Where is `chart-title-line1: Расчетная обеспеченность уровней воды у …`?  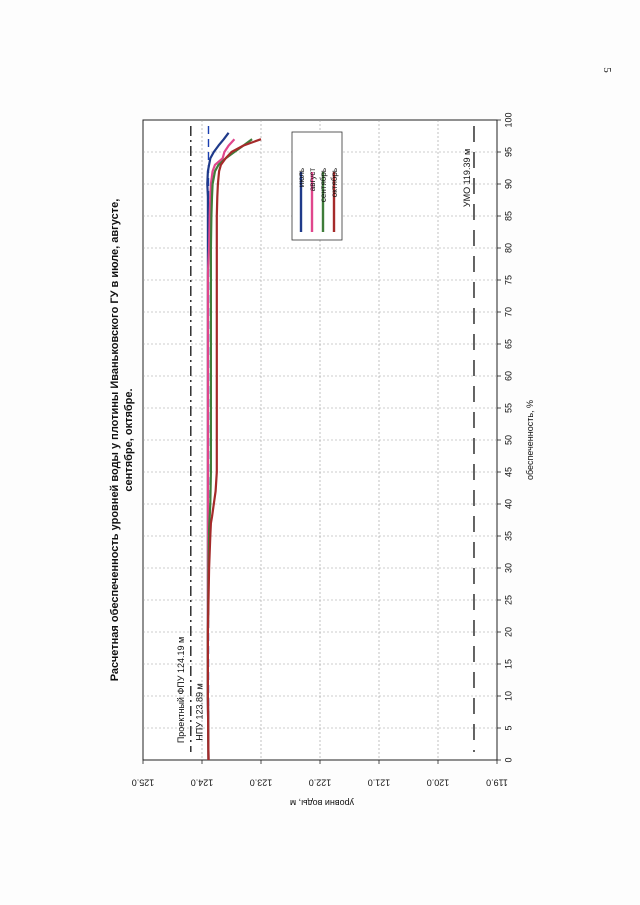
chart-title-line1: Расчетная обеспеченность уровней воды у … is located at coordinates (115, 440).